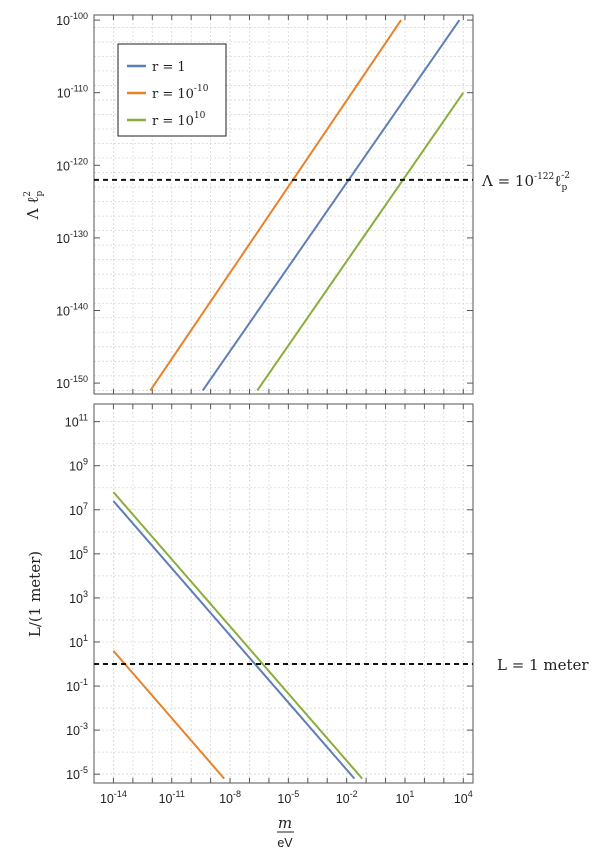 This screenshot has height=854, width=597. What do you see at coordinates (78, 597) in the screenshot?
I see `y-tick-label: 10³` at bounding box center [78, 597].